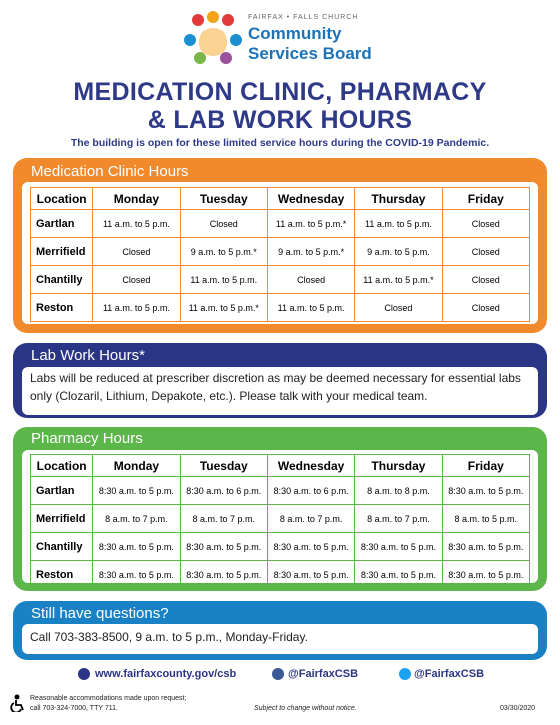 Image resolution: width=560 pixels, height=725 pixels. Describe the element at coordinates (405, 674) in the screenshot. I see `twitter-icon` at that location.